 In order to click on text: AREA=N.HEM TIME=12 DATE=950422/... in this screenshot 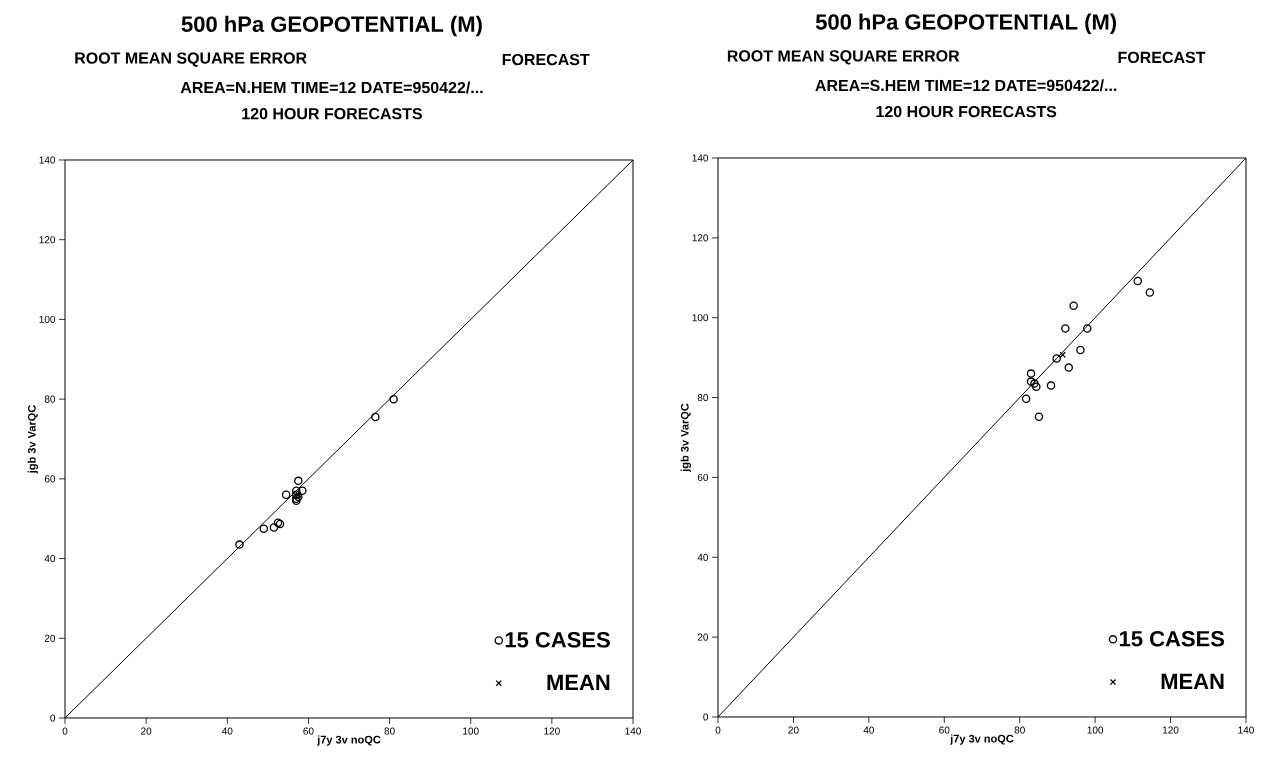, I will do `click(331, 87)`.